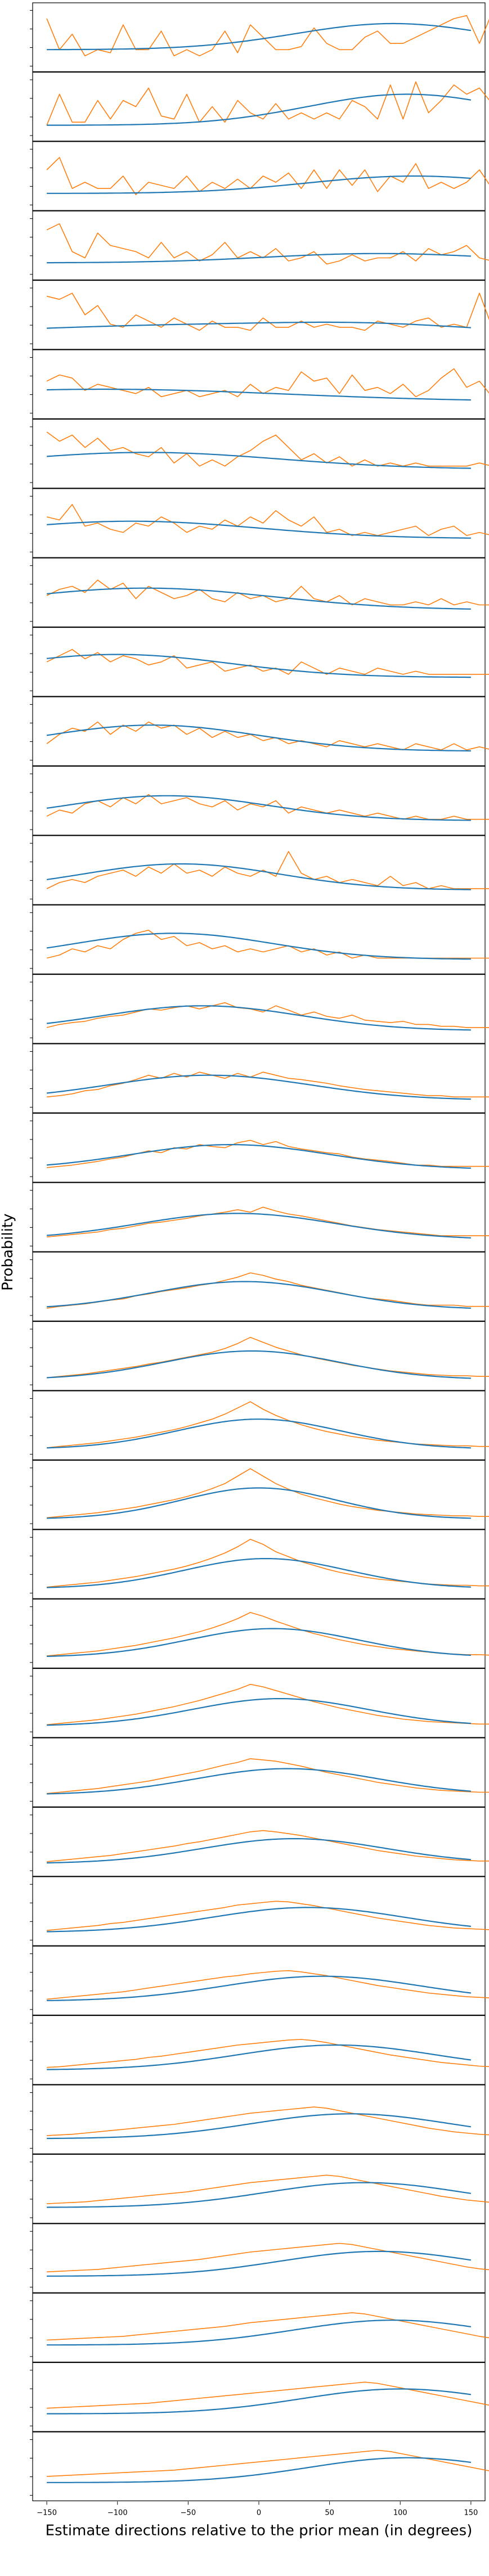  Describe the element at coordinates (118, 2513) in the screenshot. I see `x-tick-label: −100` at that location.